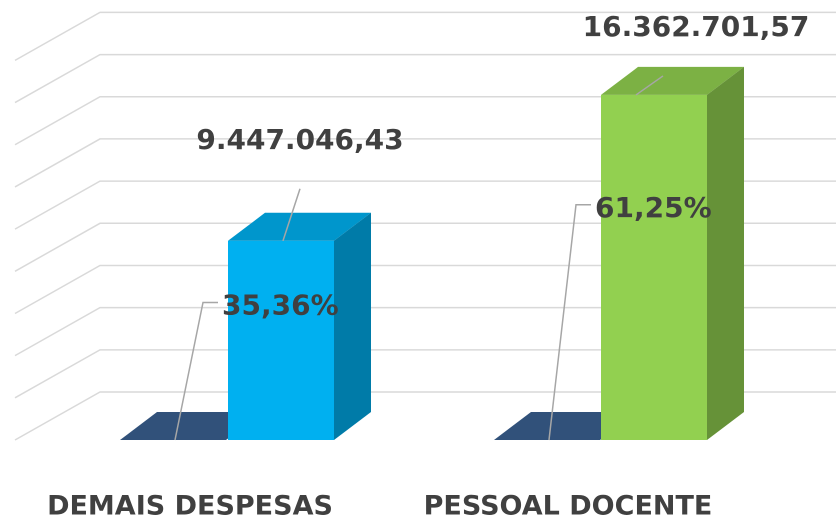  I want to click on value-label: 9.447.046,43, so click(299, 139).